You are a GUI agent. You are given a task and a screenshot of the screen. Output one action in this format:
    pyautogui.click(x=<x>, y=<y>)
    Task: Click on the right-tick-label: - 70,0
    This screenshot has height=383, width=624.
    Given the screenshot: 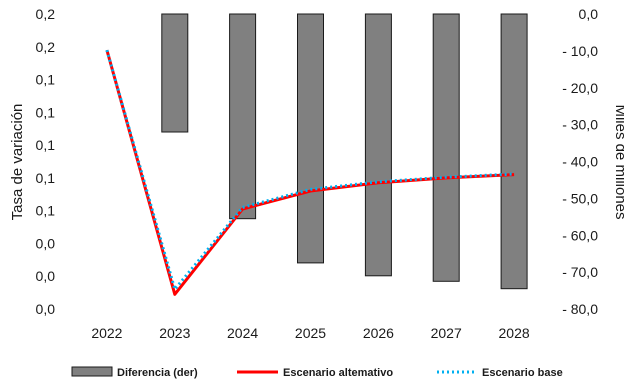 What is the action you would take?
    pyautogui.click(x=580, y=272)
    